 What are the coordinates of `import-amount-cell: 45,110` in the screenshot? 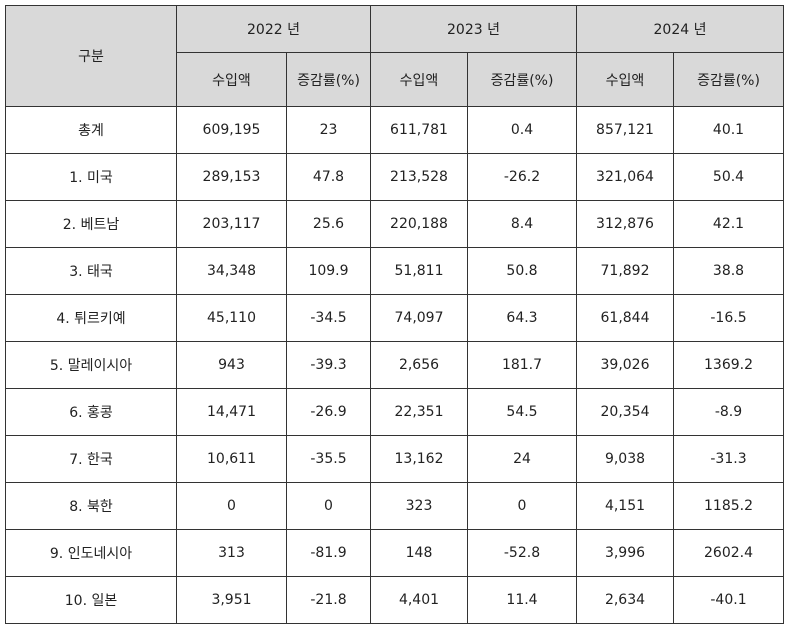 It's located at (231, 318).